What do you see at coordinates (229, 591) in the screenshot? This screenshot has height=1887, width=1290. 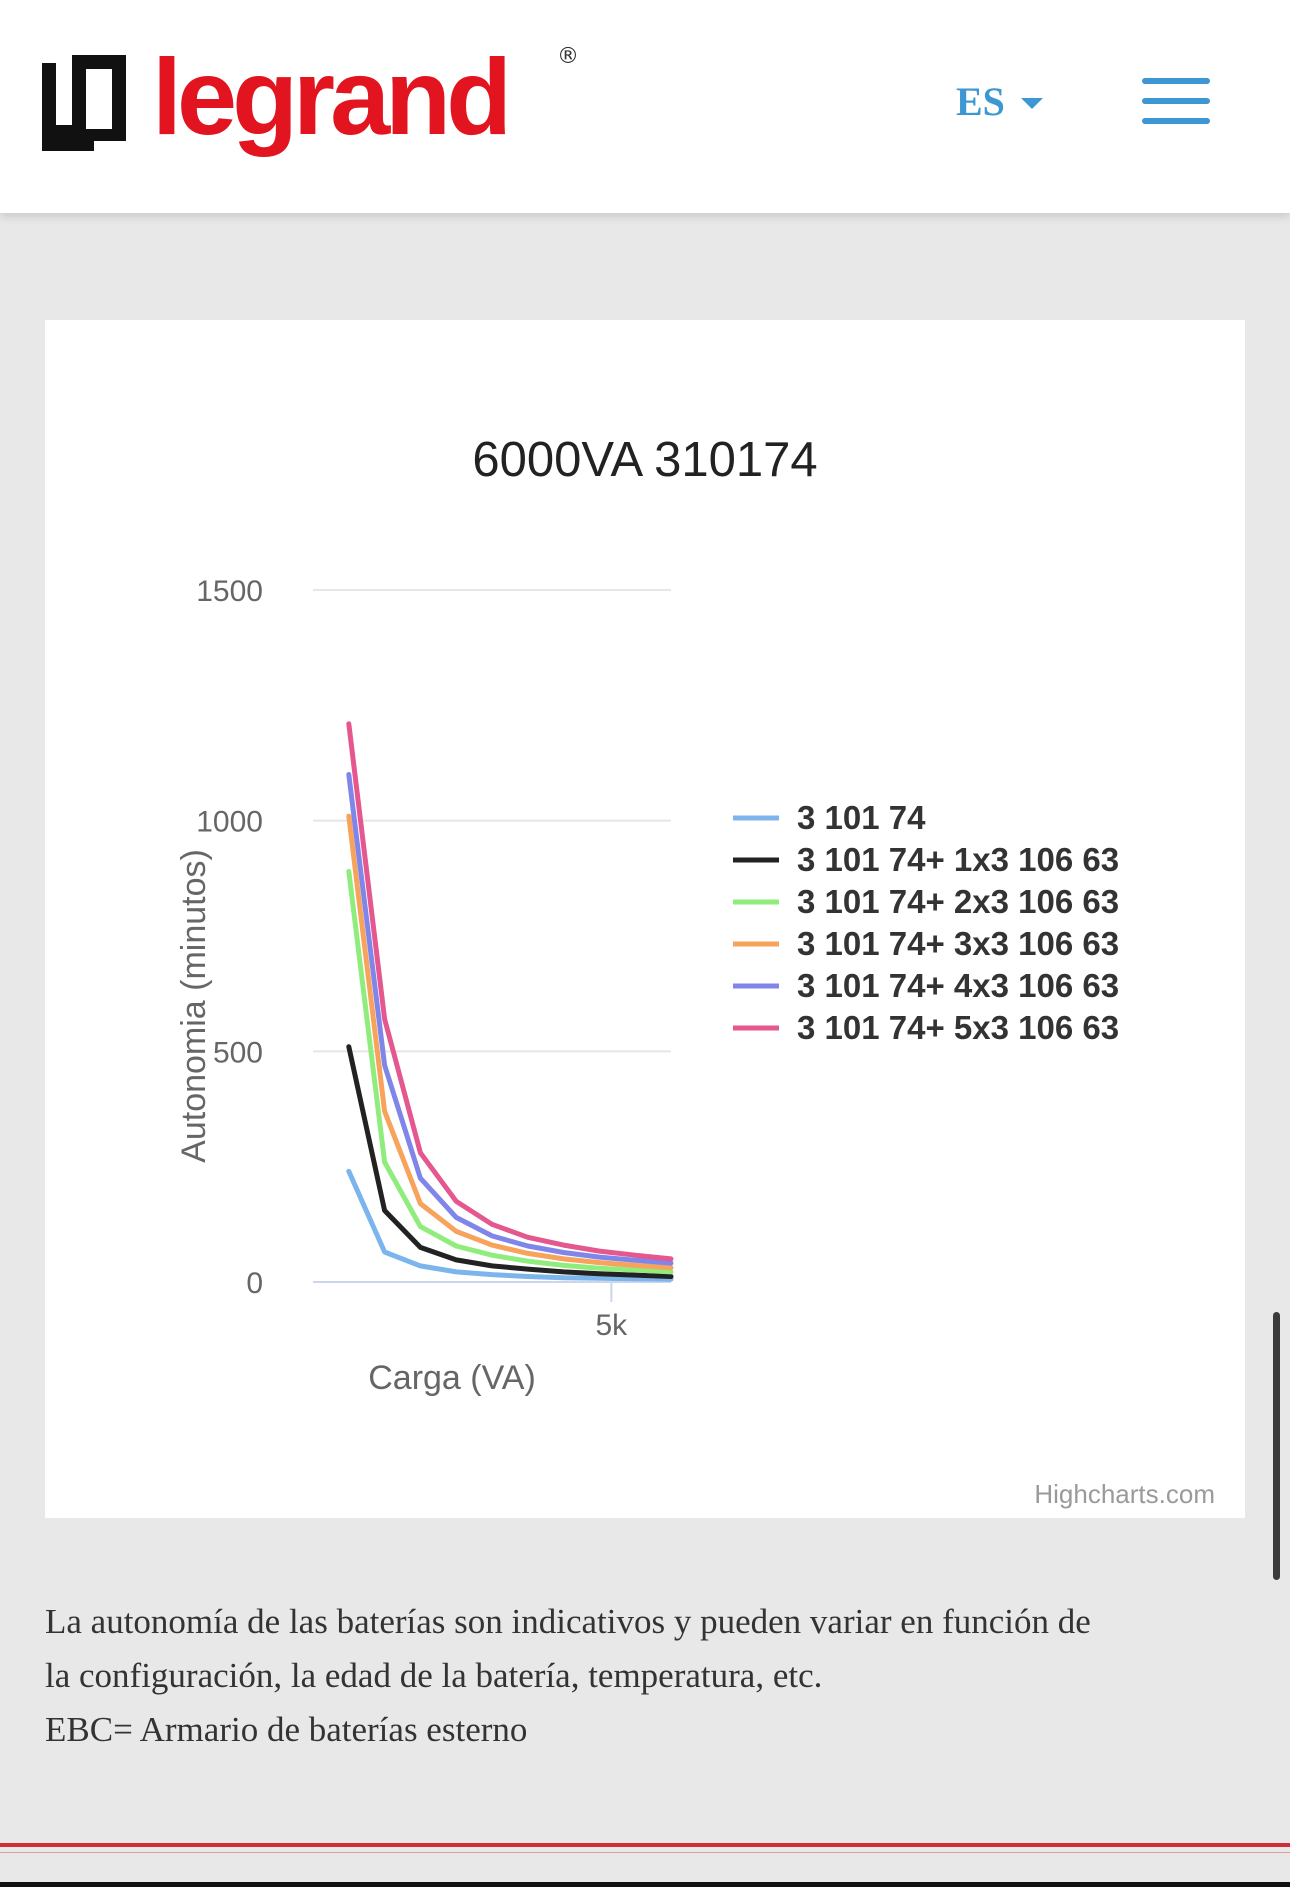 I see `y-tick-label: 1500` at bounding box center [229, 591].